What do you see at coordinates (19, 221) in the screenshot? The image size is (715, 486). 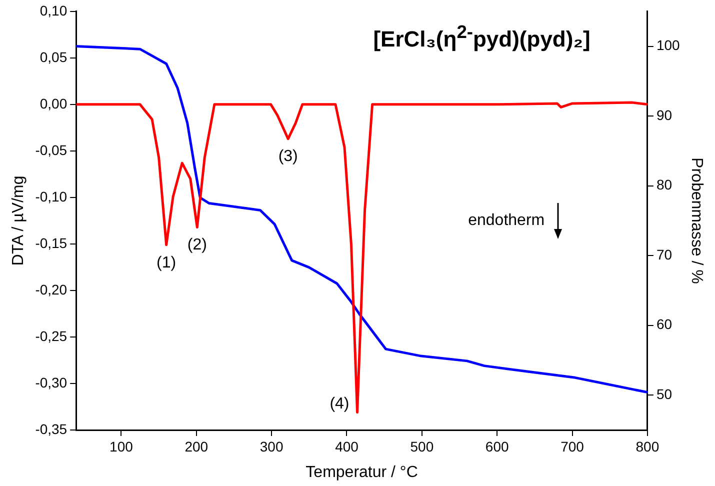 I see `y-axis-title: DTA / µV/mg` at bounding box center [19, 221].